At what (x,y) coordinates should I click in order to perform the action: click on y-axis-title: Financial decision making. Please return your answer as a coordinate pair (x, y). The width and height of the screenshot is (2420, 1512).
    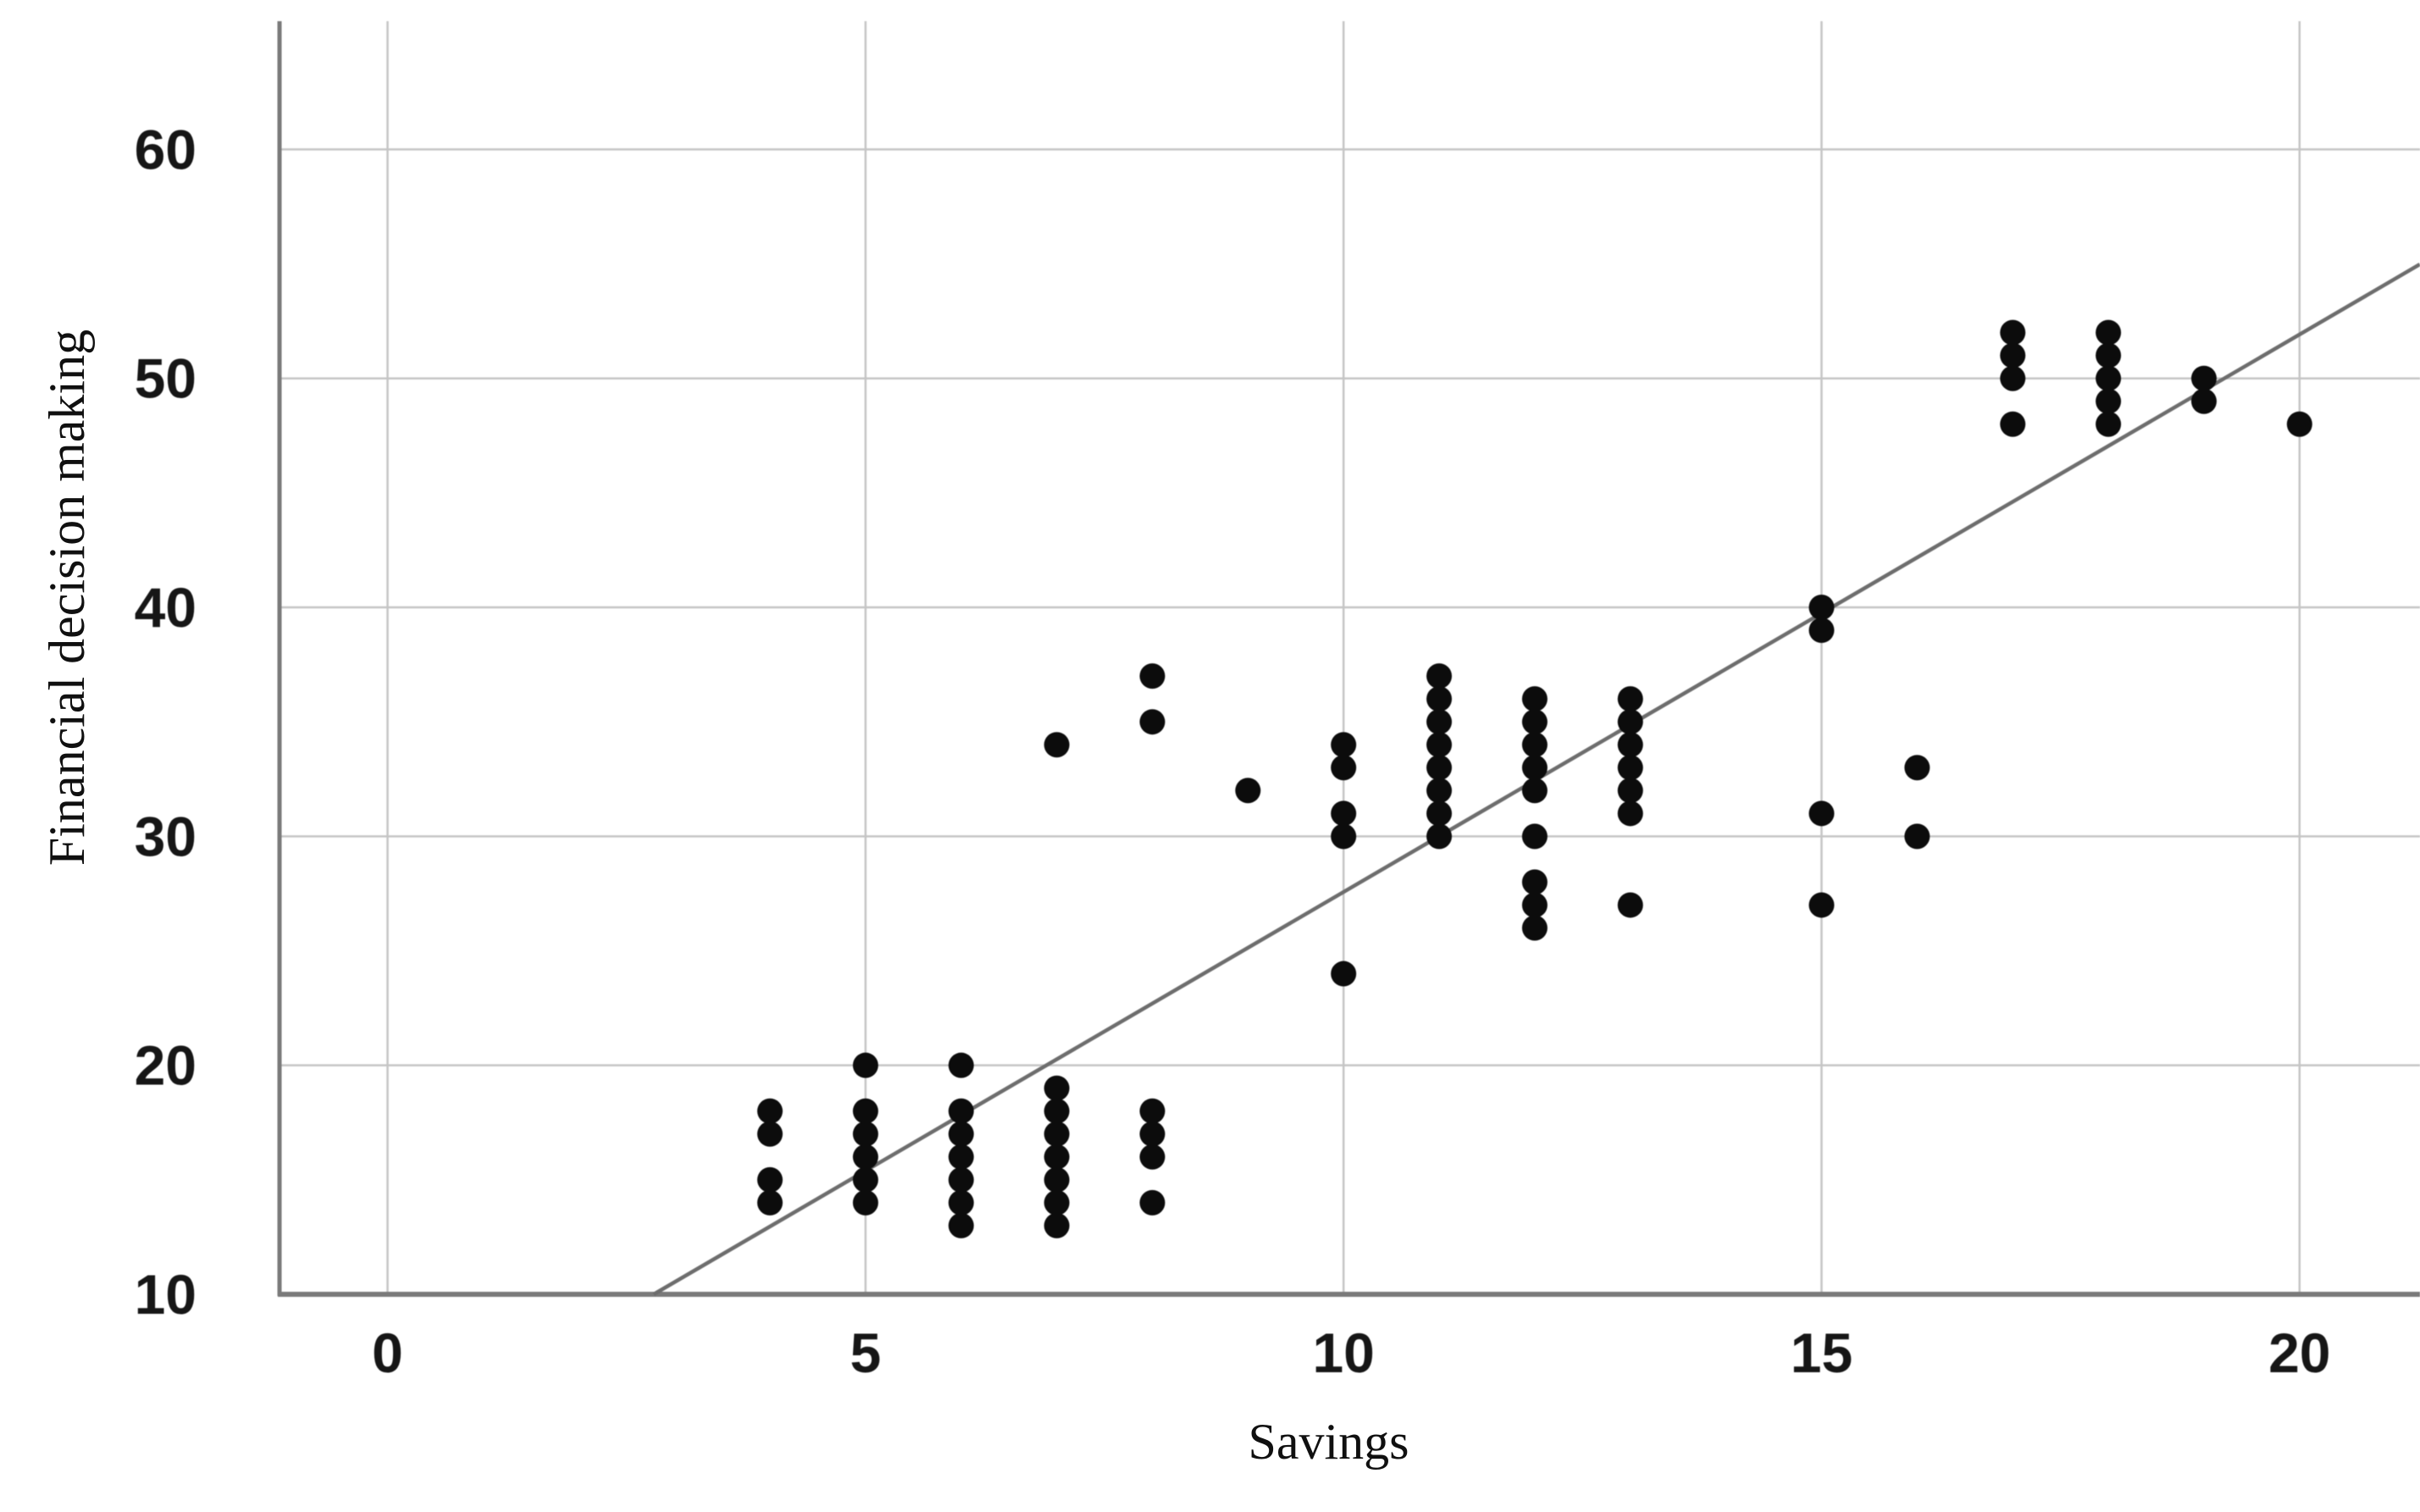
    Looking at the image, I should click on (67, 597).